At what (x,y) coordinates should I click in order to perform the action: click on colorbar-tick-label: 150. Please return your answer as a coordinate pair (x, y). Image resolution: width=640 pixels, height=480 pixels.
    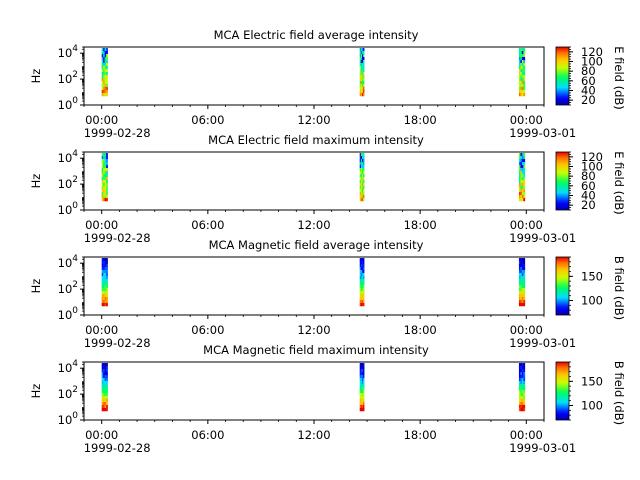
    Looking at the image, I should click on (592, 276).